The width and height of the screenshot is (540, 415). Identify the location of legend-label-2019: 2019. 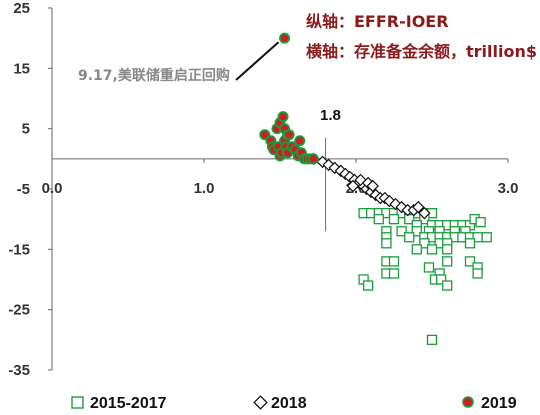
(499, 403).